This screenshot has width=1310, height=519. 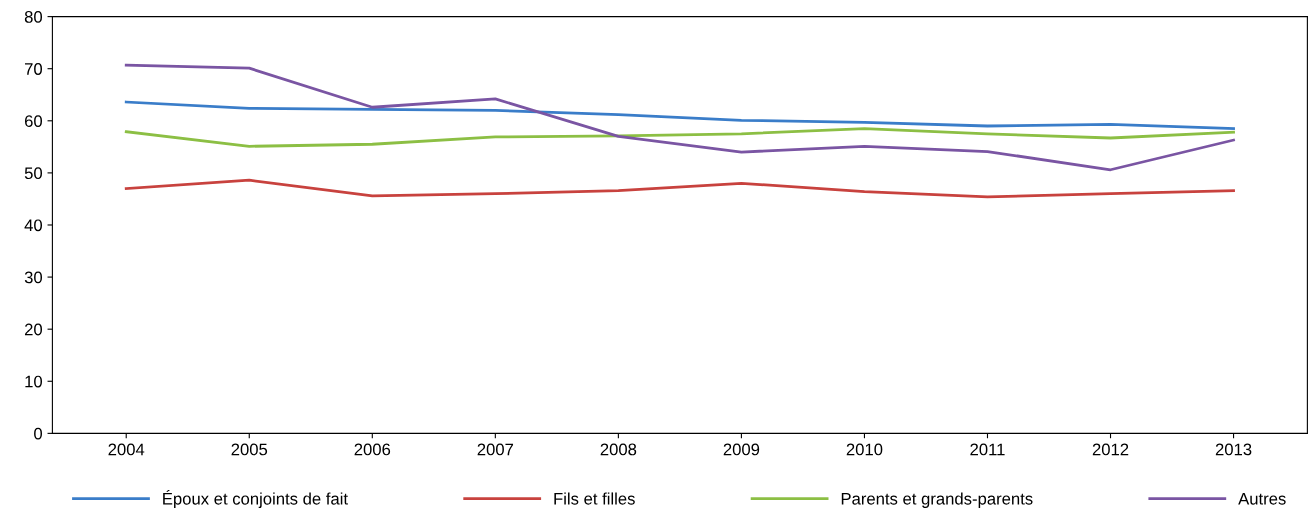 What do you see at coordinates (38, 433) in the screenshot?
I see `y-tick-label: 0` at bounding box center [38, 433].